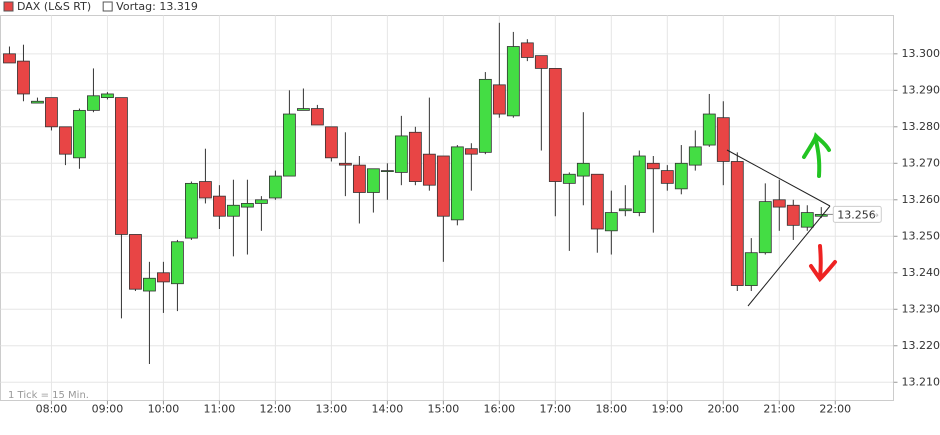 The height and width of the screenshot is (435, 940). I want to click on y-tick-label: 13.300, so click(921, 53).